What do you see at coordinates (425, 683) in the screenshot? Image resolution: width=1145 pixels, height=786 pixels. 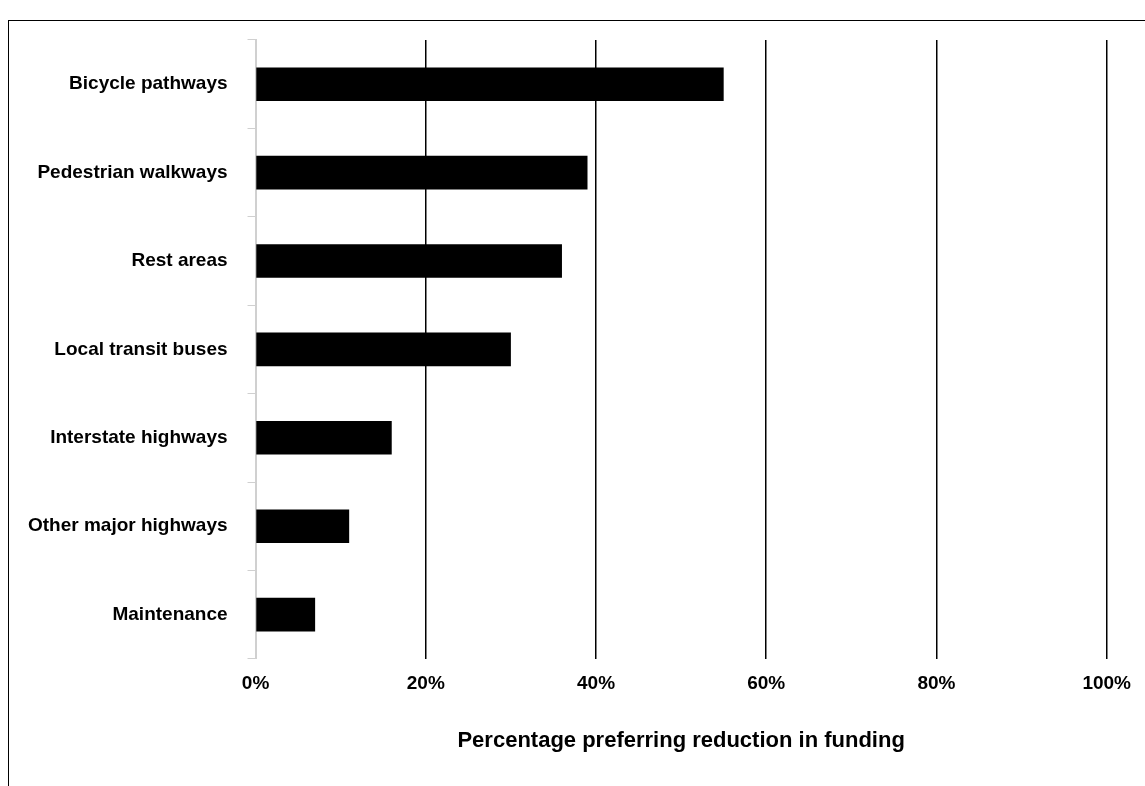 I see `x-tick-label: 20%` at bounding box center [425, 683].